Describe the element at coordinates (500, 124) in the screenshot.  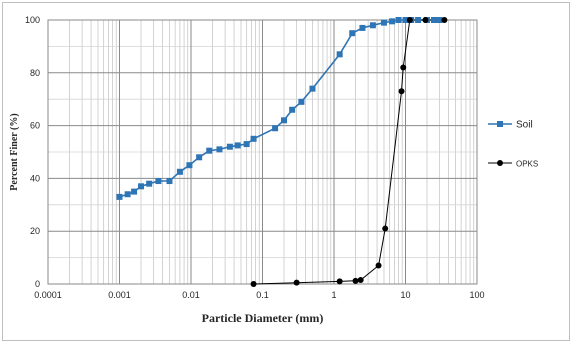
I see `legend-marker-soil` at that location.